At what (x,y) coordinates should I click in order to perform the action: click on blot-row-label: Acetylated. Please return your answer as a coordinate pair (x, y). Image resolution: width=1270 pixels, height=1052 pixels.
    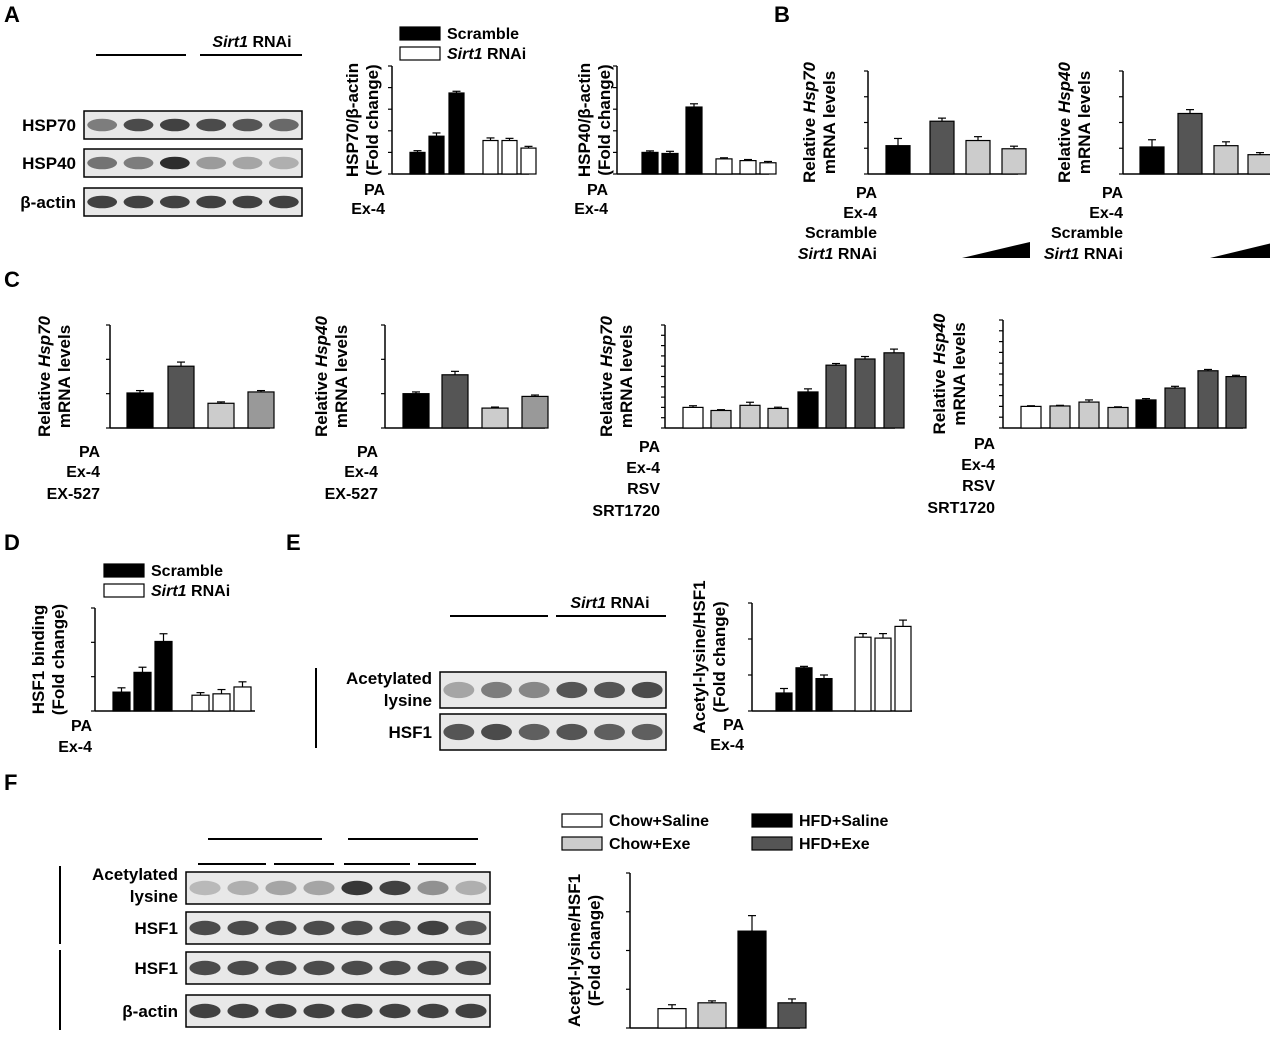
    Looking at the image, I should click on (389, 678).